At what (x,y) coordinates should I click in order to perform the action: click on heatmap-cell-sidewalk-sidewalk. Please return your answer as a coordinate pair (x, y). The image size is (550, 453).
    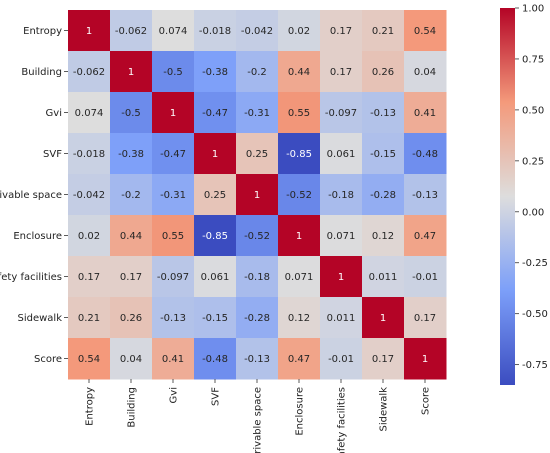
    Looking at the image, I should click on (383, 318).